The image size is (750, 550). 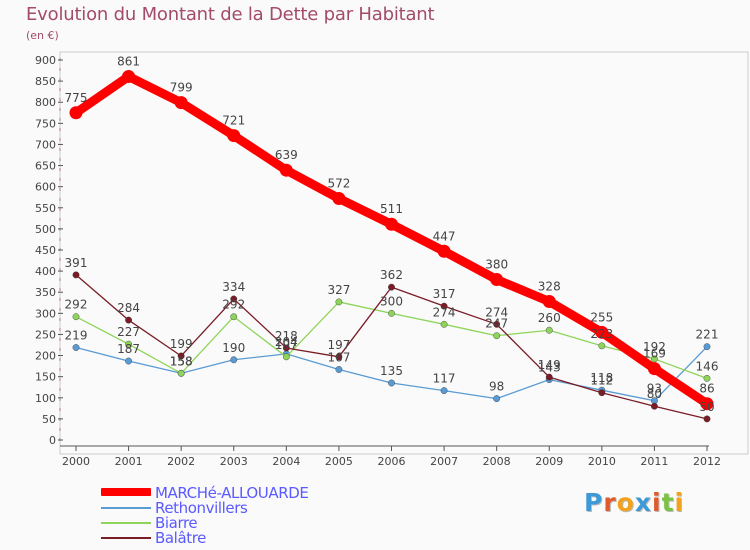 What do you see at coordinates (392, 461) in the screenshot?
I see `x-tick-label: 2006` at bounding box center [392, 461].